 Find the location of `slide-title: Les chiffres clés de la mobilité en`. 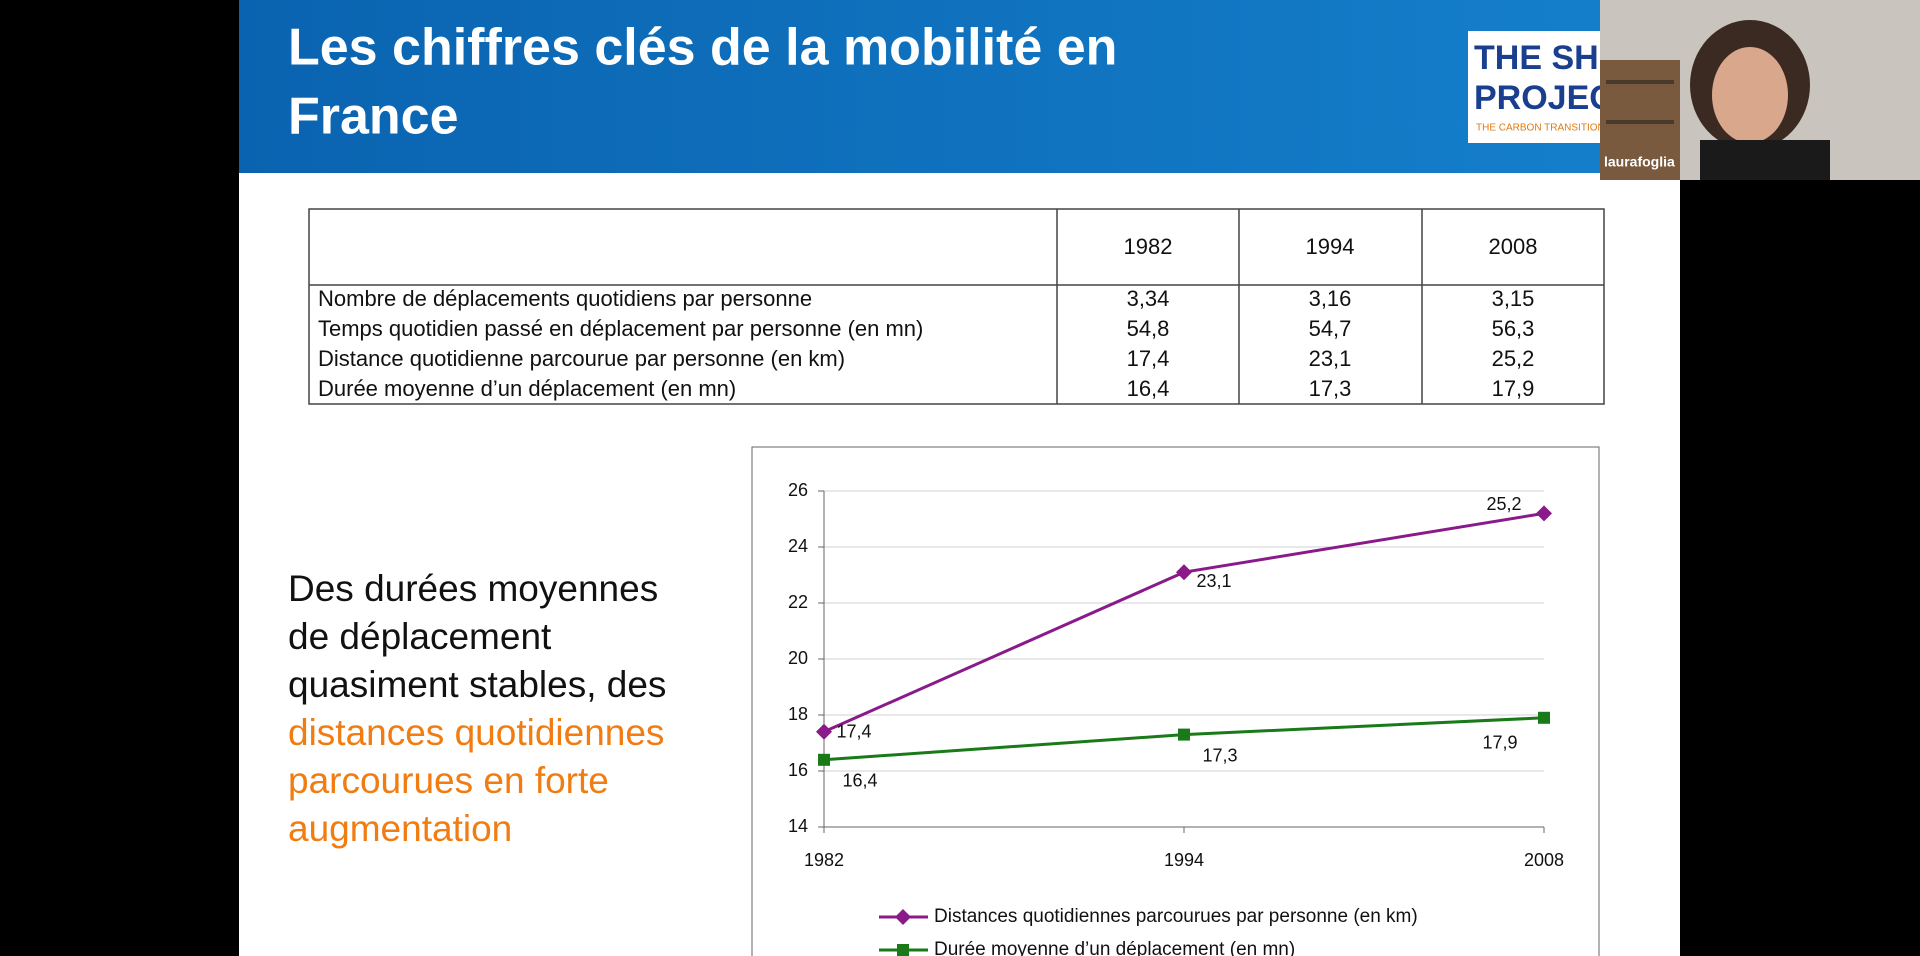

slide-title: Les chiffres clés de la mobilité en is located at coordinates (702, 48).